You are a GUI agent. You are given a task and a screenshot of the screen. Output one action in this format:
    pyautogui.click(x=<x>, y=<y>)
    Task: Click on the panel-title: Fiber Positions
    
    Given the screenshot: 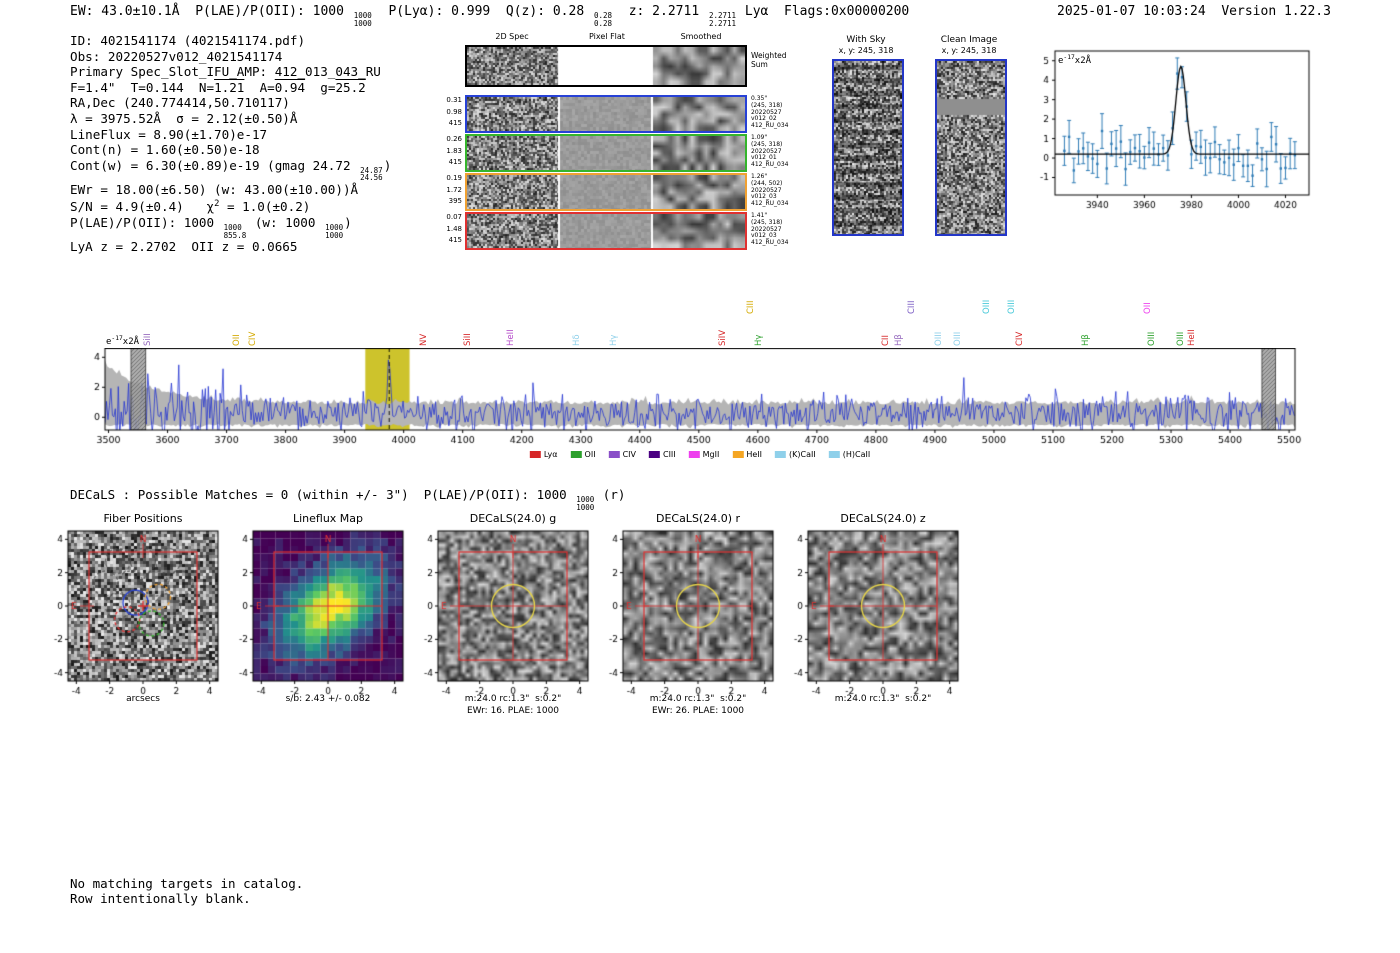 What is the action you would take?
    pyautogui.click(x=143, y=518)
    